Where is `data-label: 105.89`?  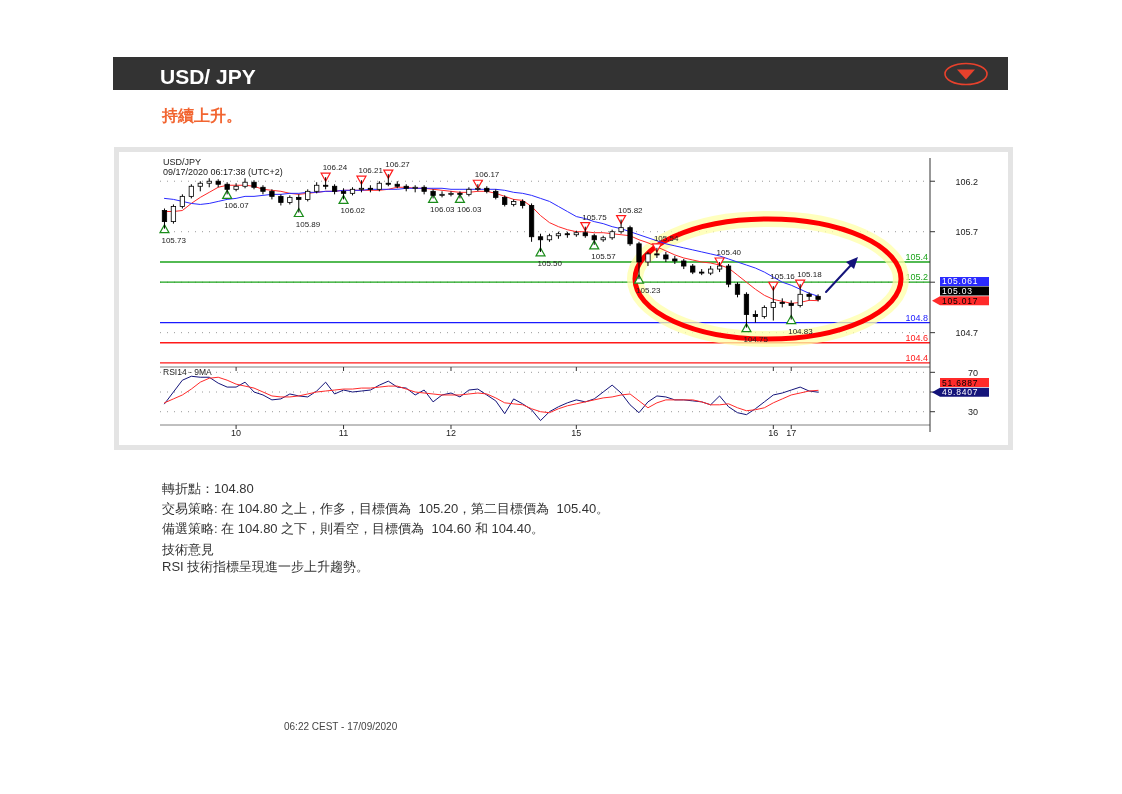
data-label: 105.89 is located at coordinates (308, 224).